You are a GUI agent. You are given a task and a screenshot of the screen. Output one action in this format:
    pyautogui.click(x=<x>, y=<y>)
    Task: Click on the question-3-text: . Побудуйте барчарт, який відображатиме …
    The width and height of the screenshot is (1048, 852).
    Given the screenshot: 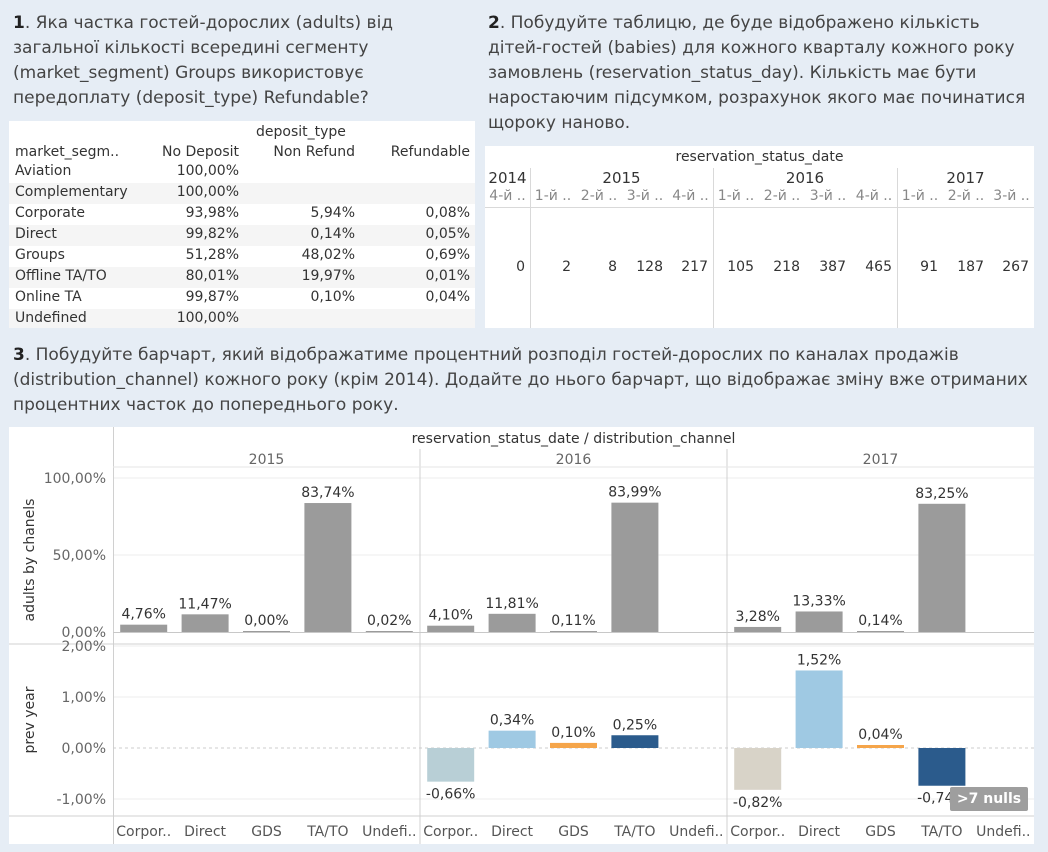 What is the action you would take?
    pyautogui.click(x=520, y=380)
    